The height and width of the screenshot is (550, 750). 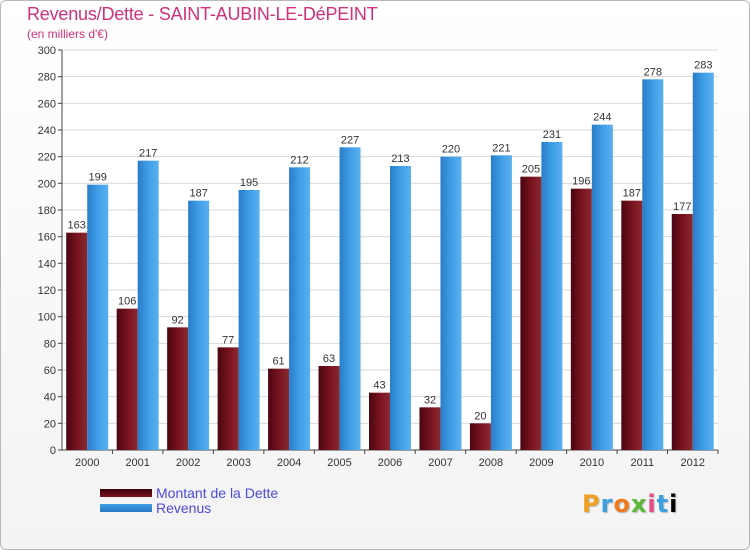 What do you see at coordinates (632, 325) in the screenshot?
I see `bar-dette-2011` at bounding box center [632, 325].